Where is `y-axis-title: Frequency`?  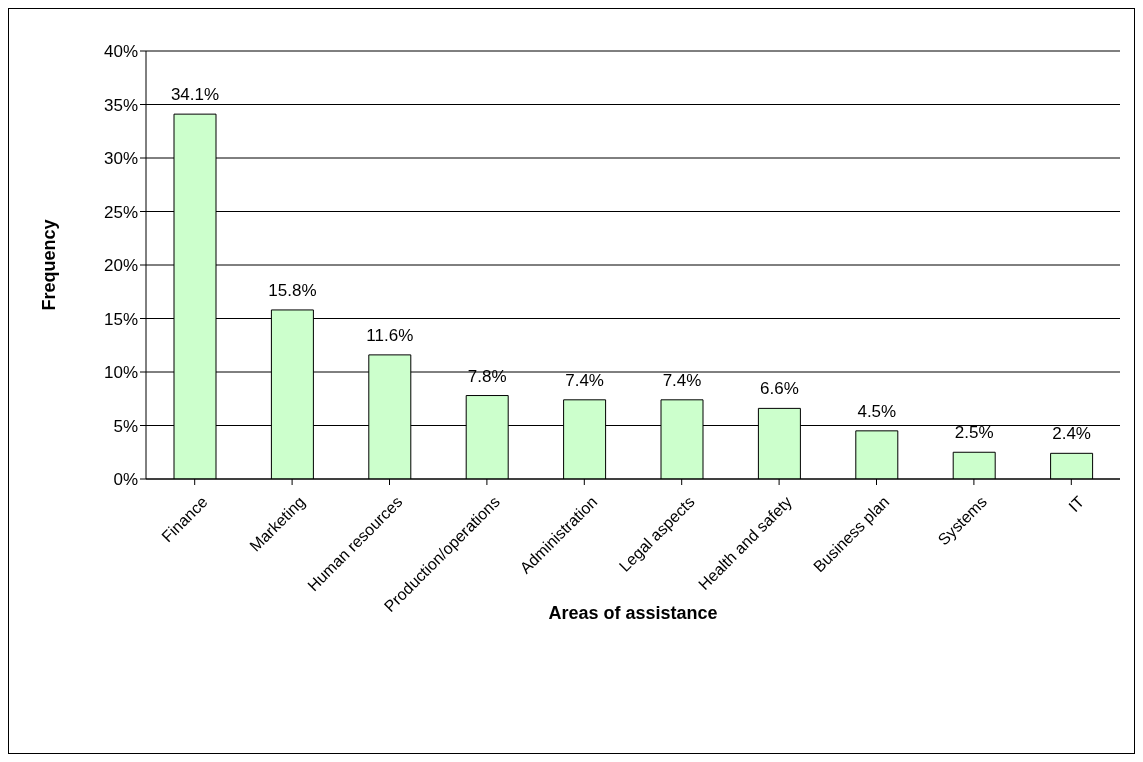 y-axis-title: Frequency is located at coordinates (49, 265).